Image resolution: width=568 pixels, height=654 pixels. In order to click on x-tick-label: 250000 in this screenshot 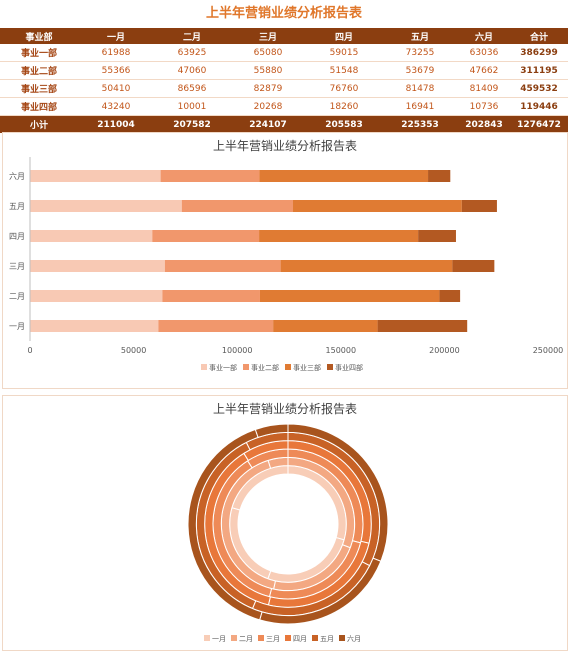, I will do `click(548, 350)`.